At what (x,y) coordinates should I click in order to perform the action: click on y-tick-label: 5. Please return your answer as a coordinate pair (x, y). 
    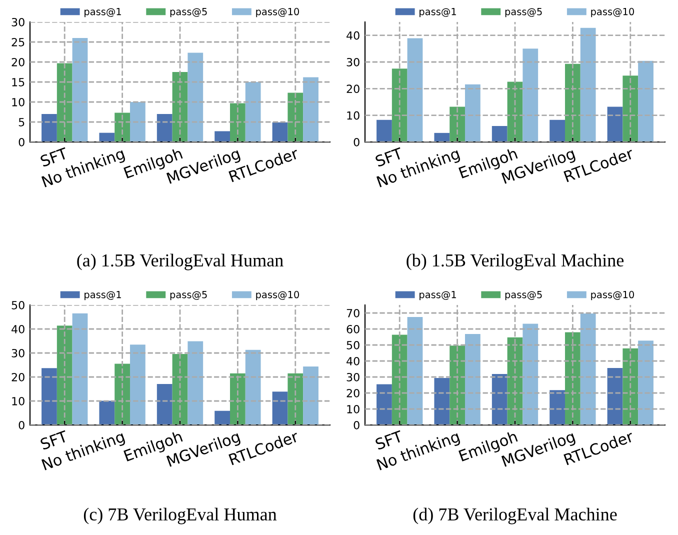
    Looking at the image, I should click on (21, 122).